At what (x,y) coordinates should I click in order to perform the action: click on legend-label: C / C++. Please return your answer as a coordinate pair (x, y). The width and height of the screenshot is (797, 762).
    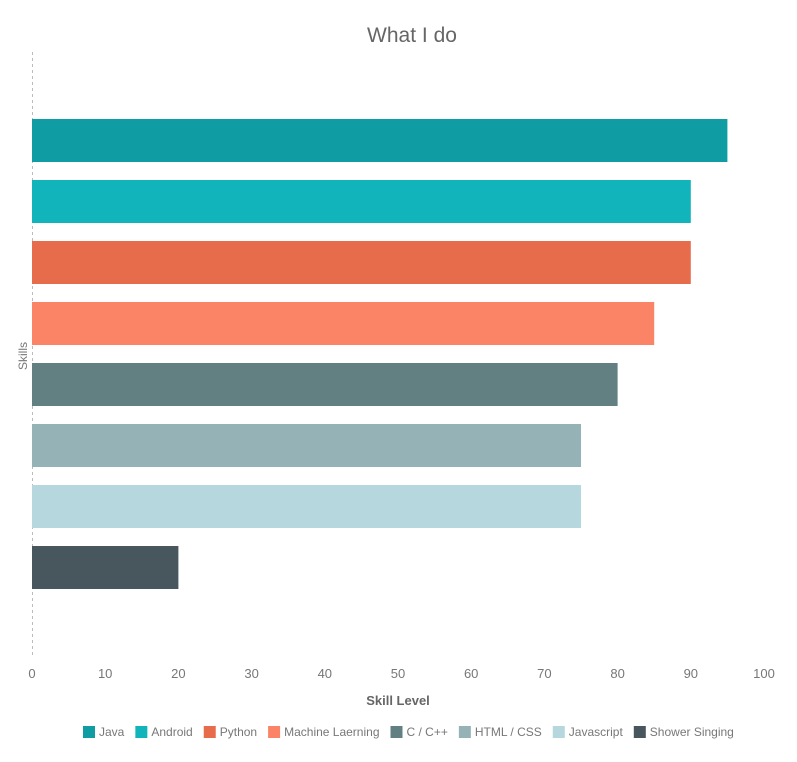
    Looking at the image, I should click on (427, 732).